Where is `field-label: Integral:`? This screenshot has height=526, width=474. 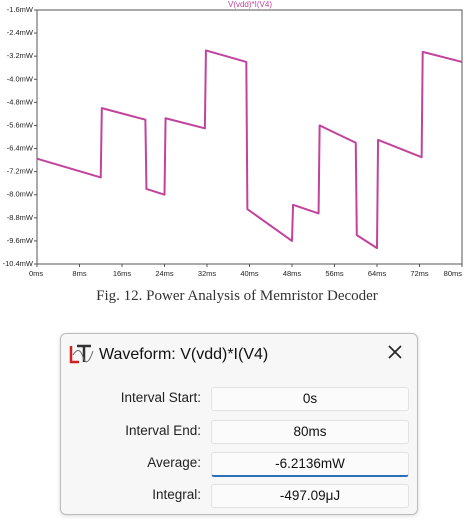 field-label: Integral: is located at coordinates (176, 494).